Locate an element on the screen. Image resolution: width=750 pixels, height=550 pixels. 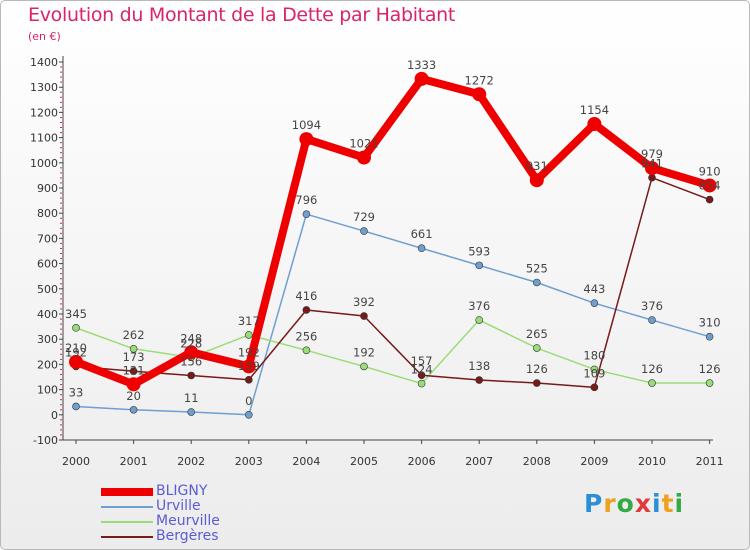
data-label-bligny: 979 is located at coordinates (652, 154).